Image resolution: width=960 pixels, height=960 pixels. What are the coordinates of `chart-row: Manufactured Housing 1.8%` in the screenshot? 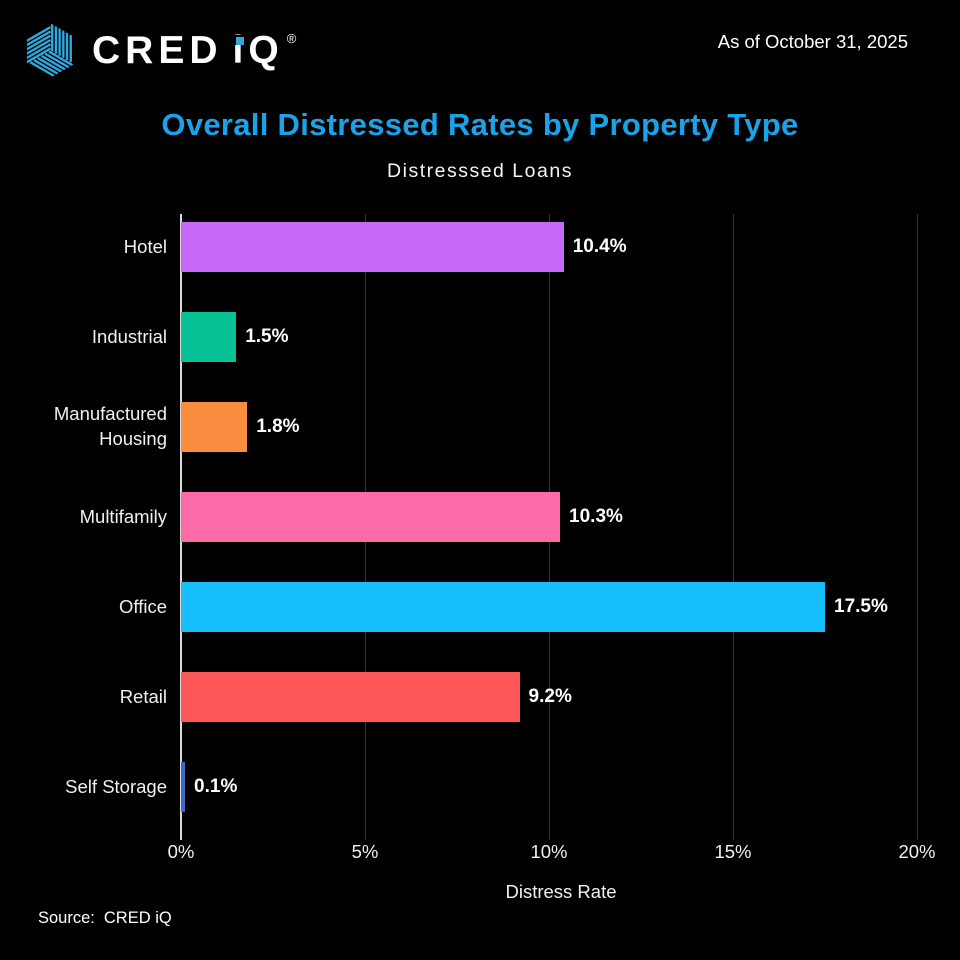 It's located at (458, 427).